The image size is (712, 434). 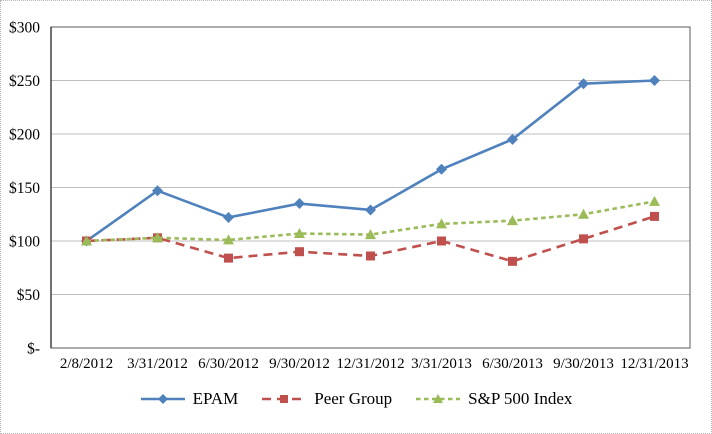 I want to click on x-axis-tick-label: 12/31/2013, so click(x=654, y=364).